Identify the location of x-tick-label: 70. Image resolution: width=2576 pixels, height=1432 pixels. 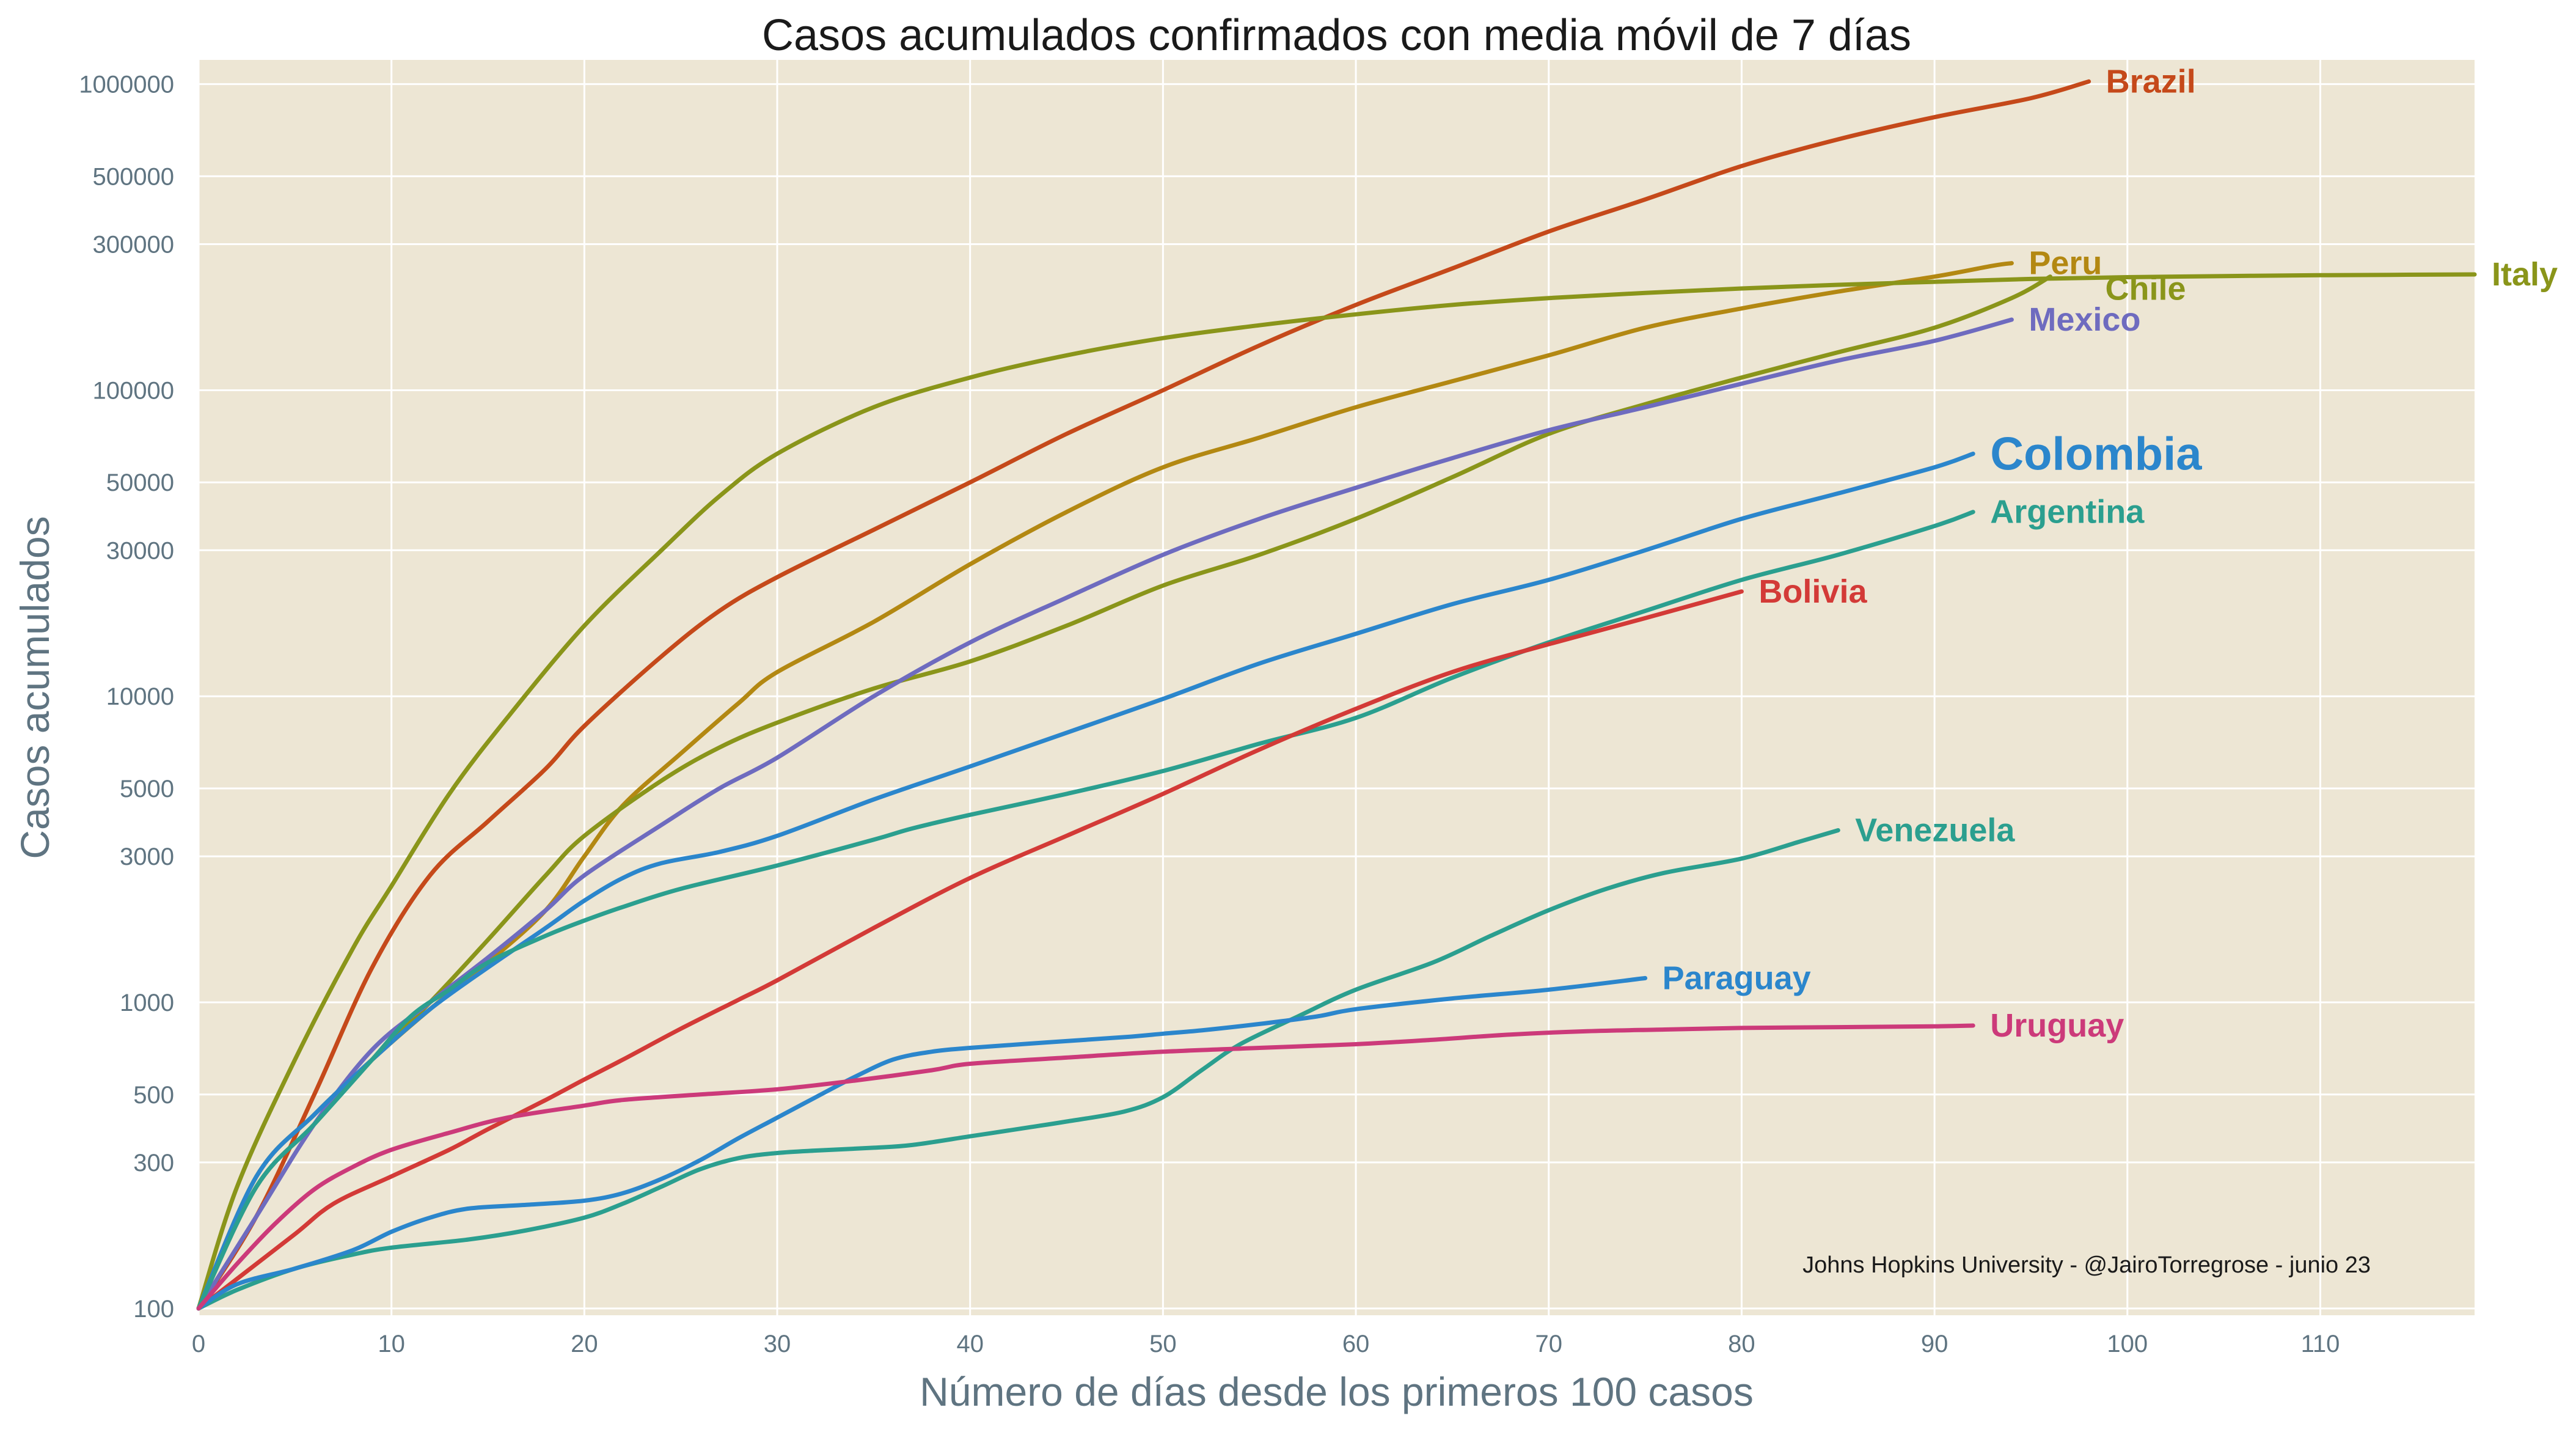
(1548, 1344).